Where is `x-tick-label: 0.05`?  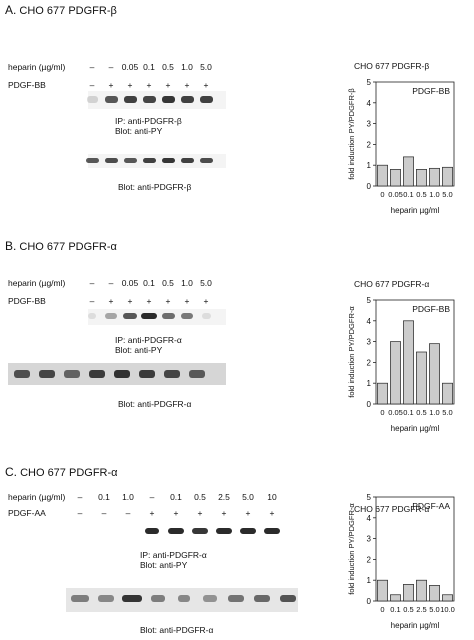 x-tick-label: 0.05 is located at coordinates (395, 194).